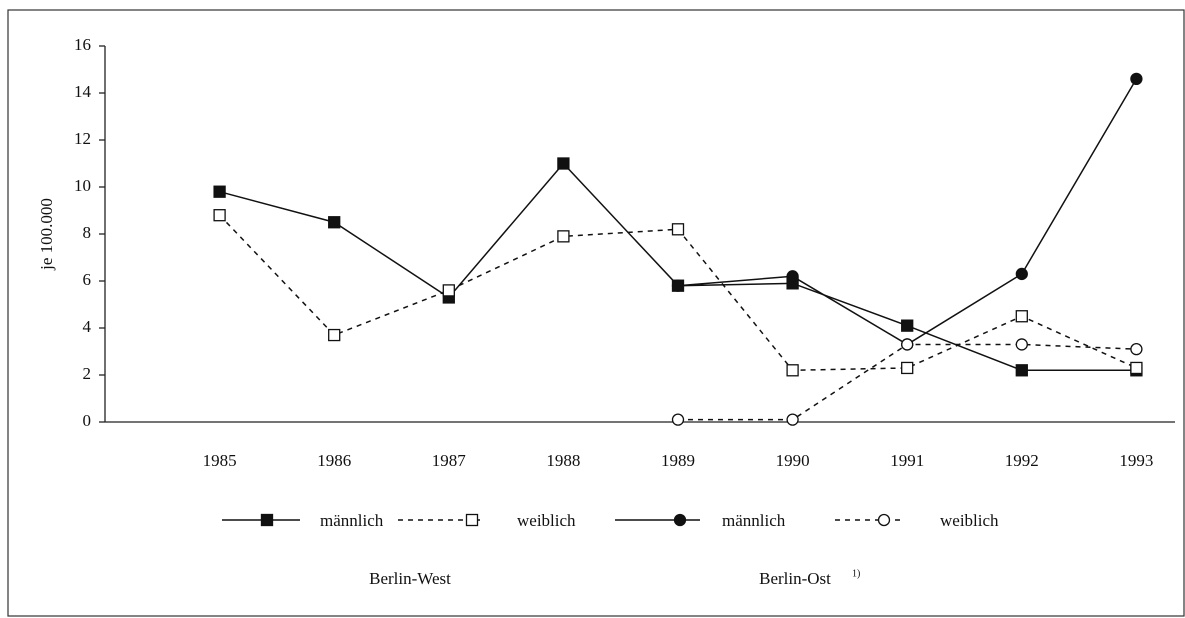 The width and height of the screenshot is (1185, 618). What do you see at coordinates (83, 91) in the screenshot?
I see `y-tick-label: 14` at bounding box center [83, 91].